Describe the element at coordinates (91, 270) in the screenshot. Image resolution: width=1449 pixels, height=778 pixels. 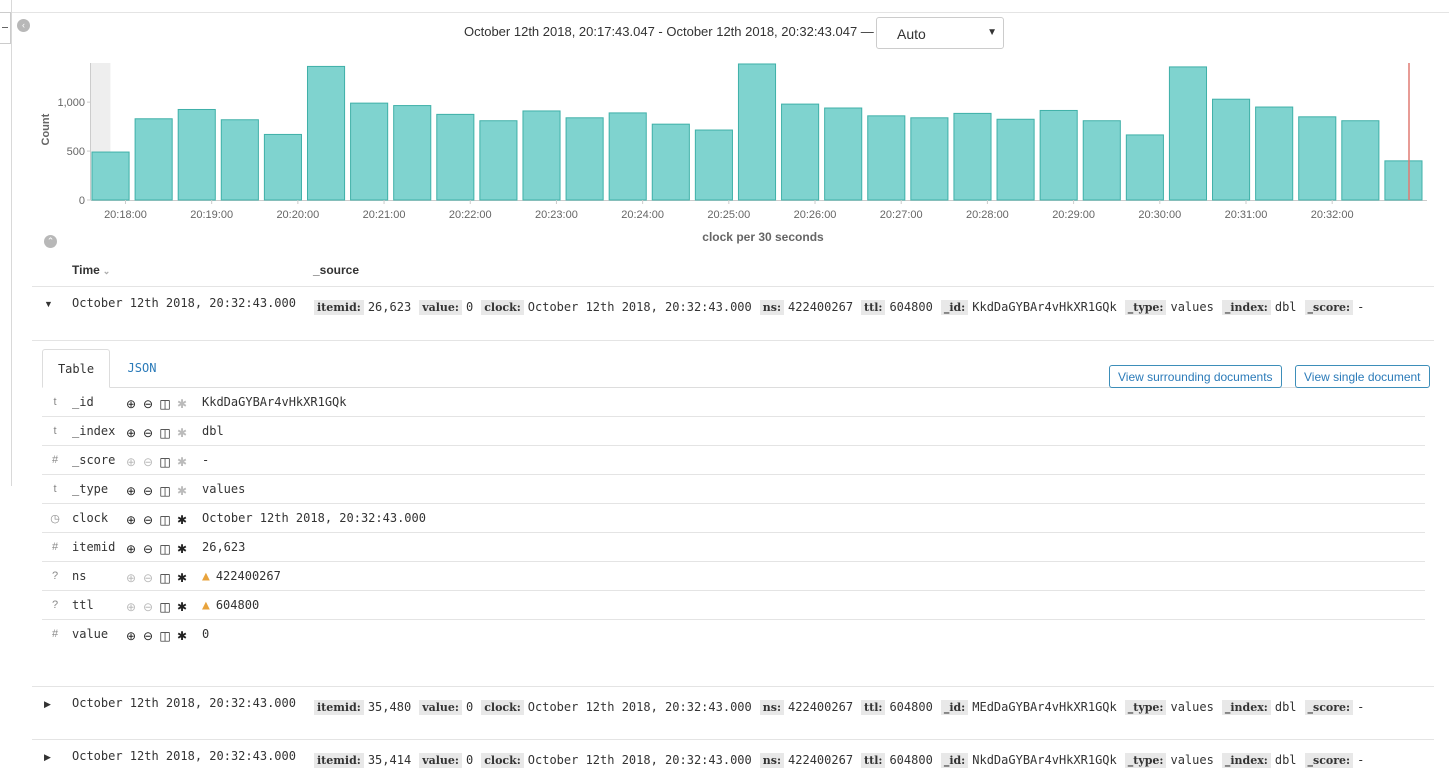
I see `column-header-time: Time ⌄` at that location.